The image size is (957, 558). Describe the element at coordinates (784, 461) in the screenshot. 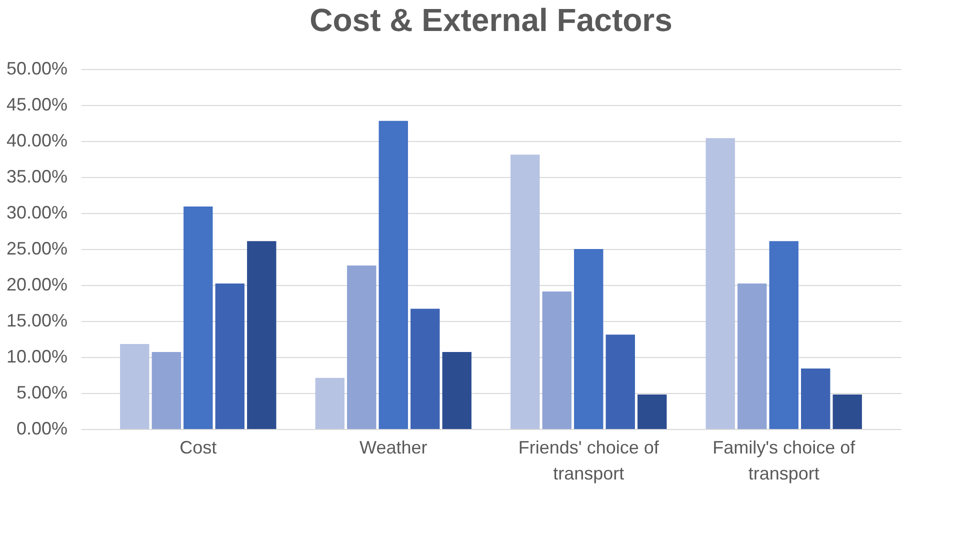

I see `x-tick-label: Family's choice of transport` at that location.